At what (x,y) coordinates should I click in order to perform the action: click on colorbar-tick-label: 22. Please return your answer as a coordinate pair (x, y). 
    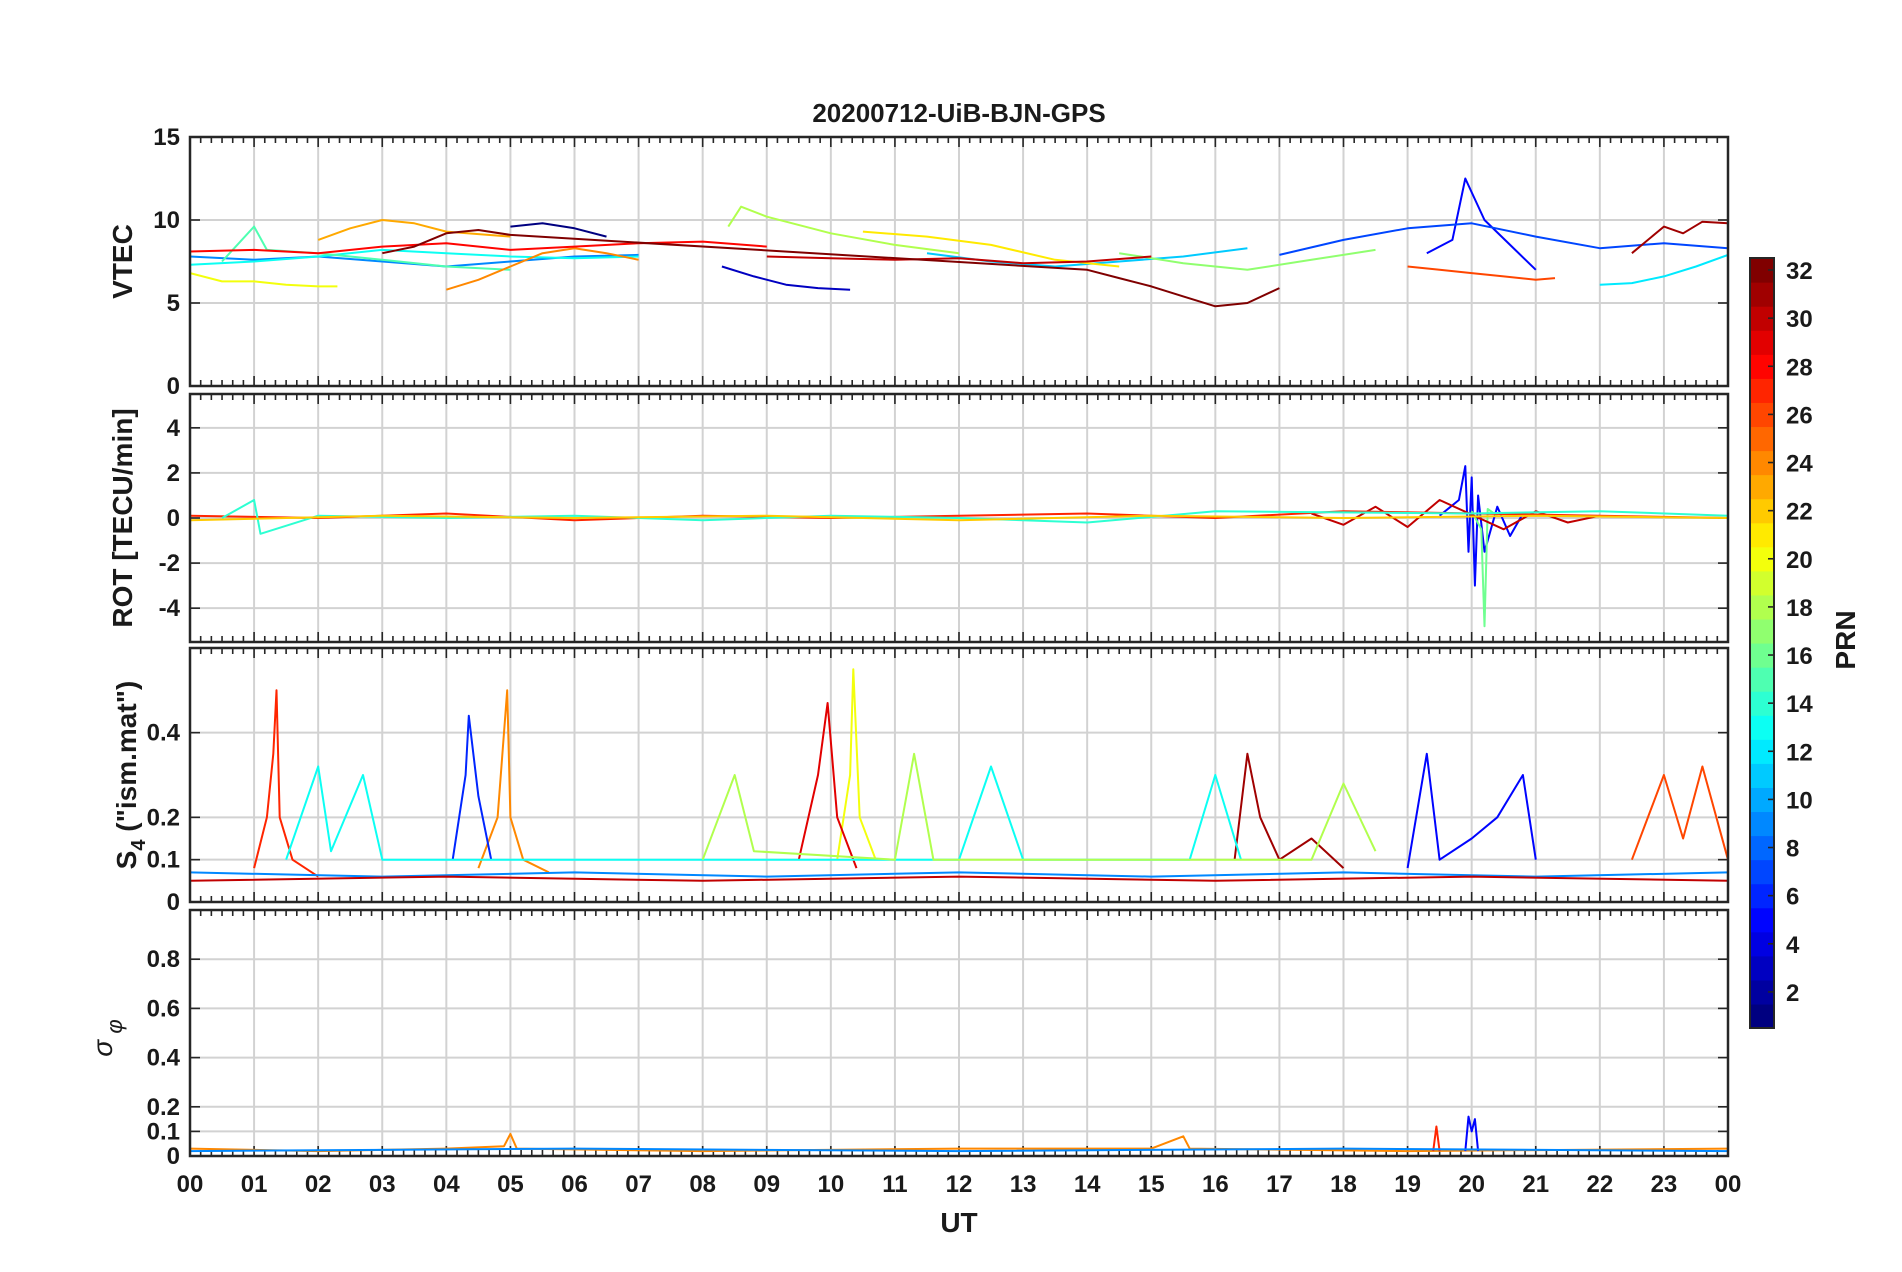
    Looking at the image, I should click on (1799, 512).